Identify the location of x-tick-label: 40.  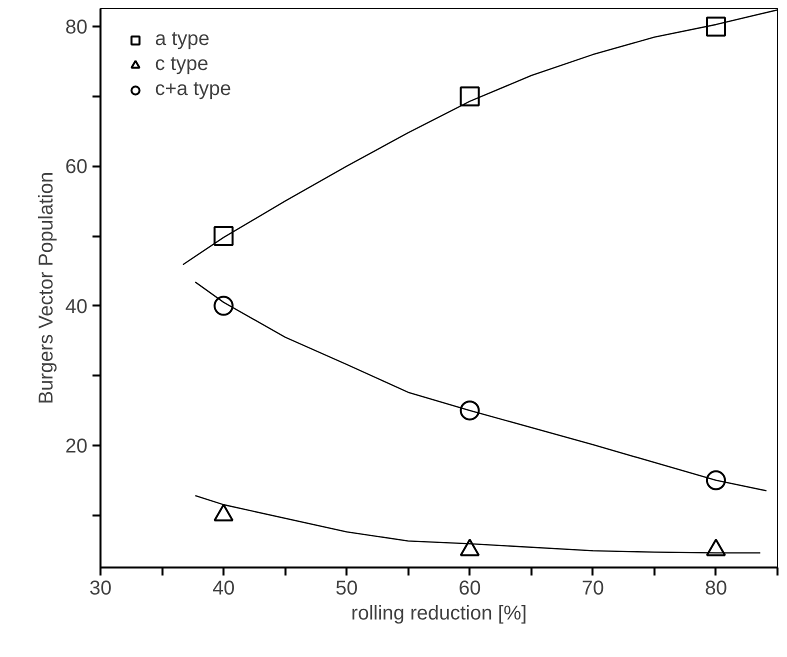
(223, 589).